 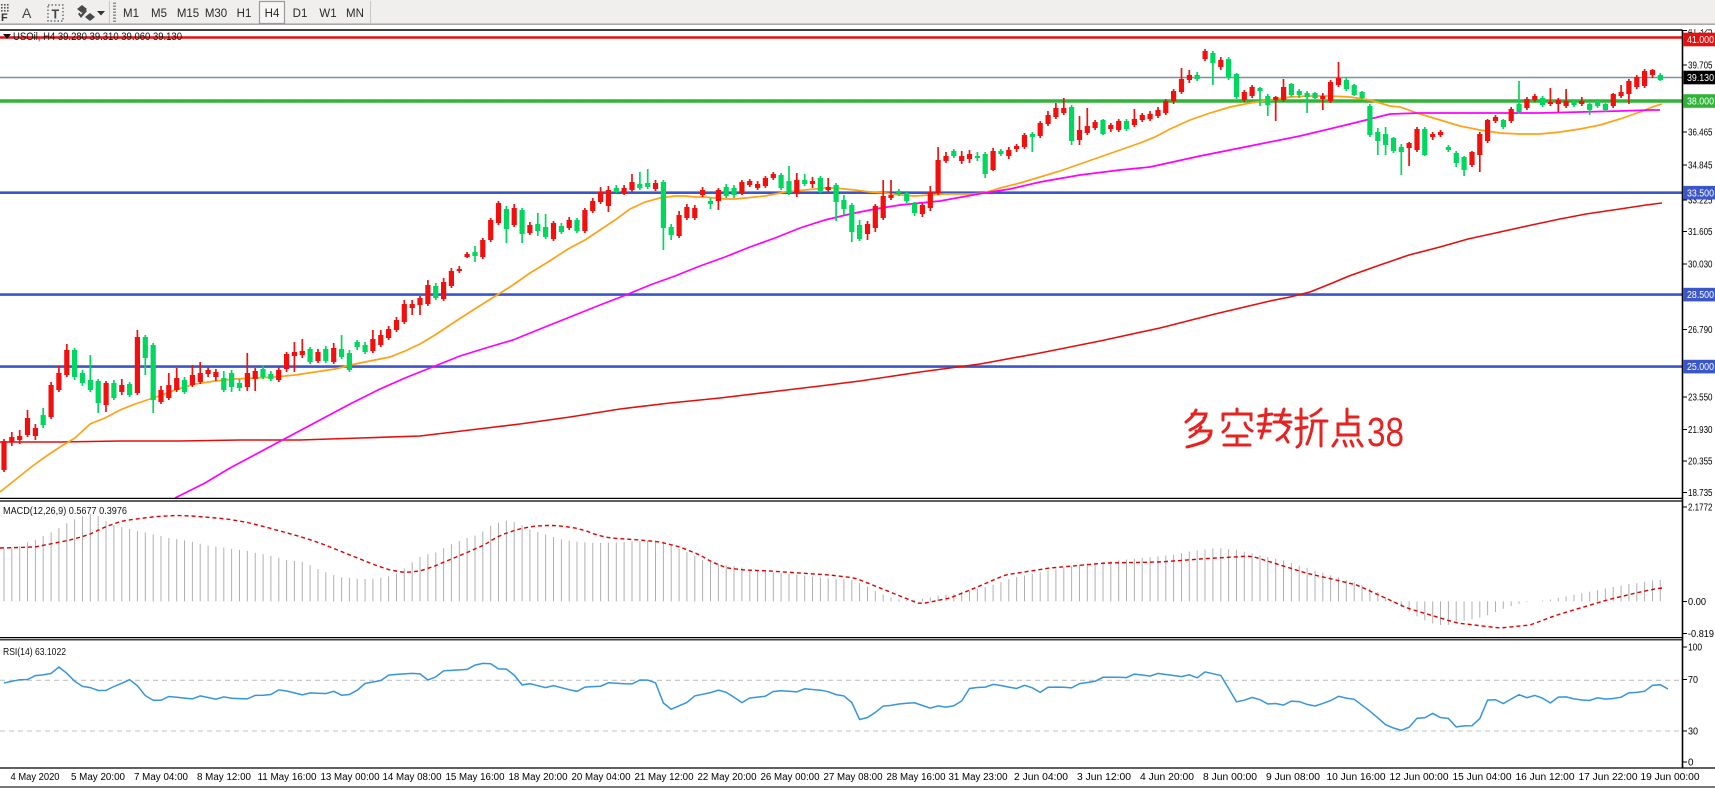 I want to click on svg-text: 38, so click(x=1385, y=432).